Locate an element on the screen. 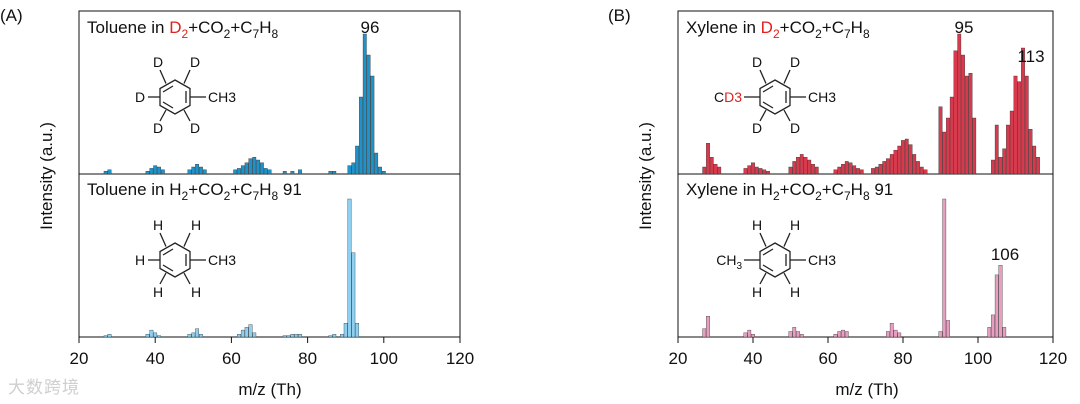 This screenshot has width=1080, height=404. methyl-label: CH3 is located at coordinates (822, 260).